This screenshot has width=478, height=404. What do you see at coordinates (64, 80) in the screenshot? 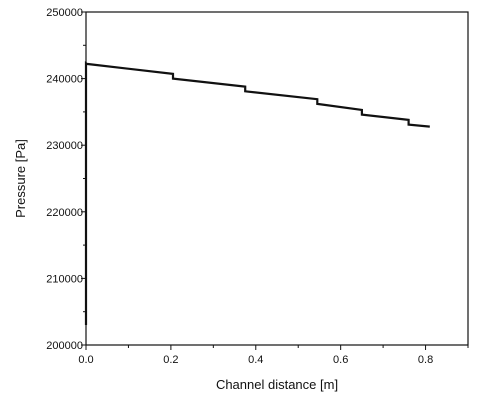
I see `y-tick-label: 240000` at bounding box center [64, 80].